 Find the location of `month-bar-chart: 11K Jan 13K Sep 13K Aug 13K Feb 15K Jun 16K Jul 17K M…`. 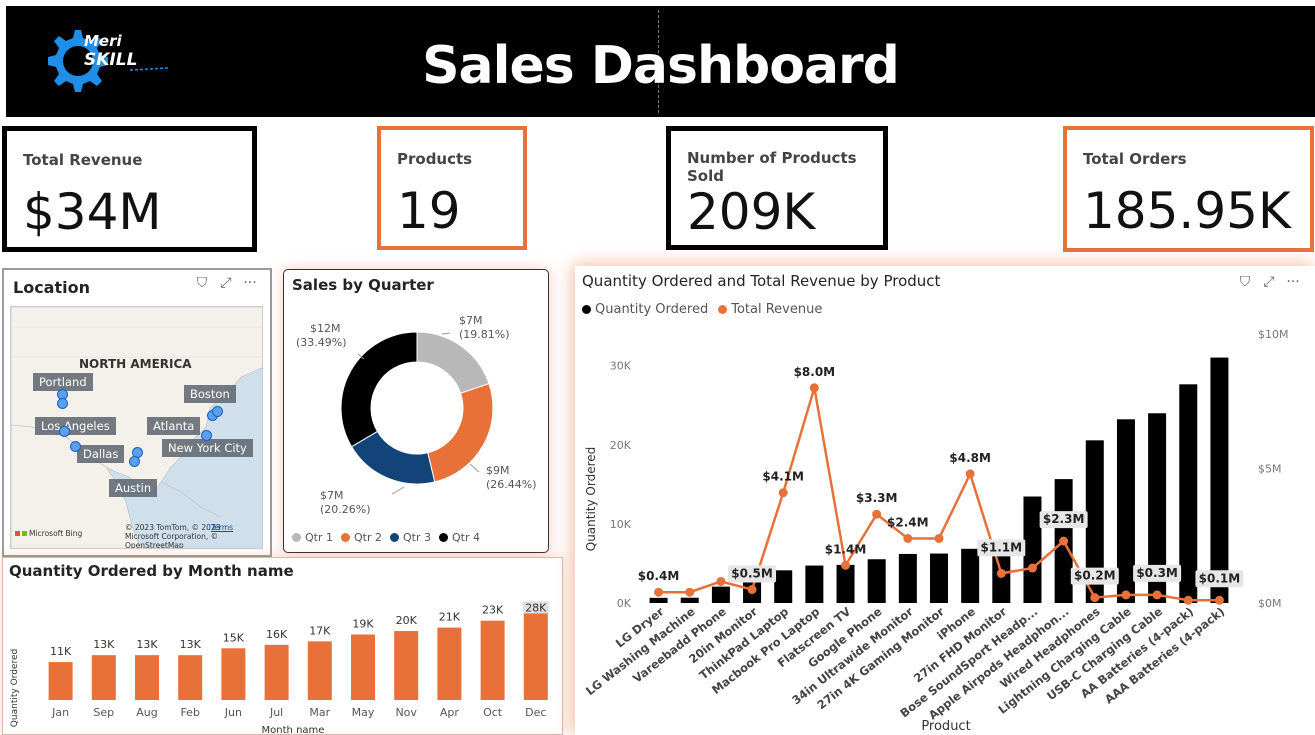

month-bar-chart: 11K Jan 13K Sep 13K Aug 13K Feb 15K Jun 16K Jul 17K M… is located at coordinates (283, 659).